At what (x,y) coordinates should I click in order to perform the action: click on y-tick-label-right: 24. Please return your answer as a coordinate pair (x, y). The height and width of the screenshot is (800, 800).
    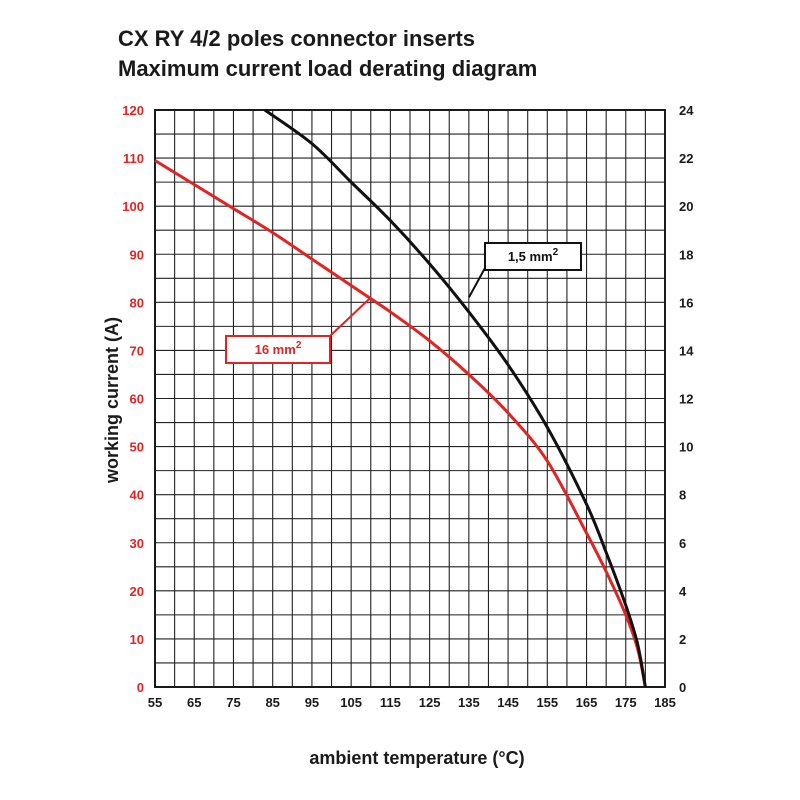
    Looking at the image, I should click on (686, 110).